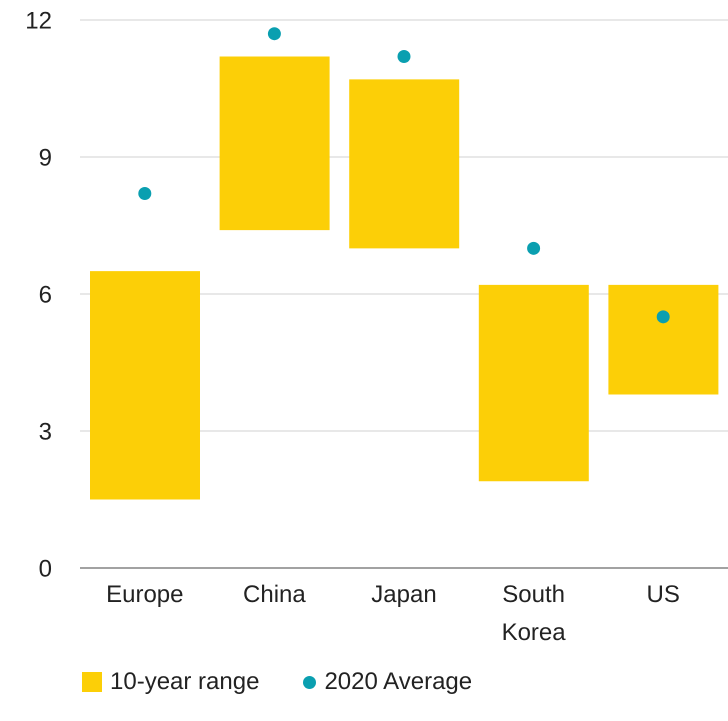 This screenshot has width=728, height=721. I want to click on y-tick-label: 9, so click(45, 158).